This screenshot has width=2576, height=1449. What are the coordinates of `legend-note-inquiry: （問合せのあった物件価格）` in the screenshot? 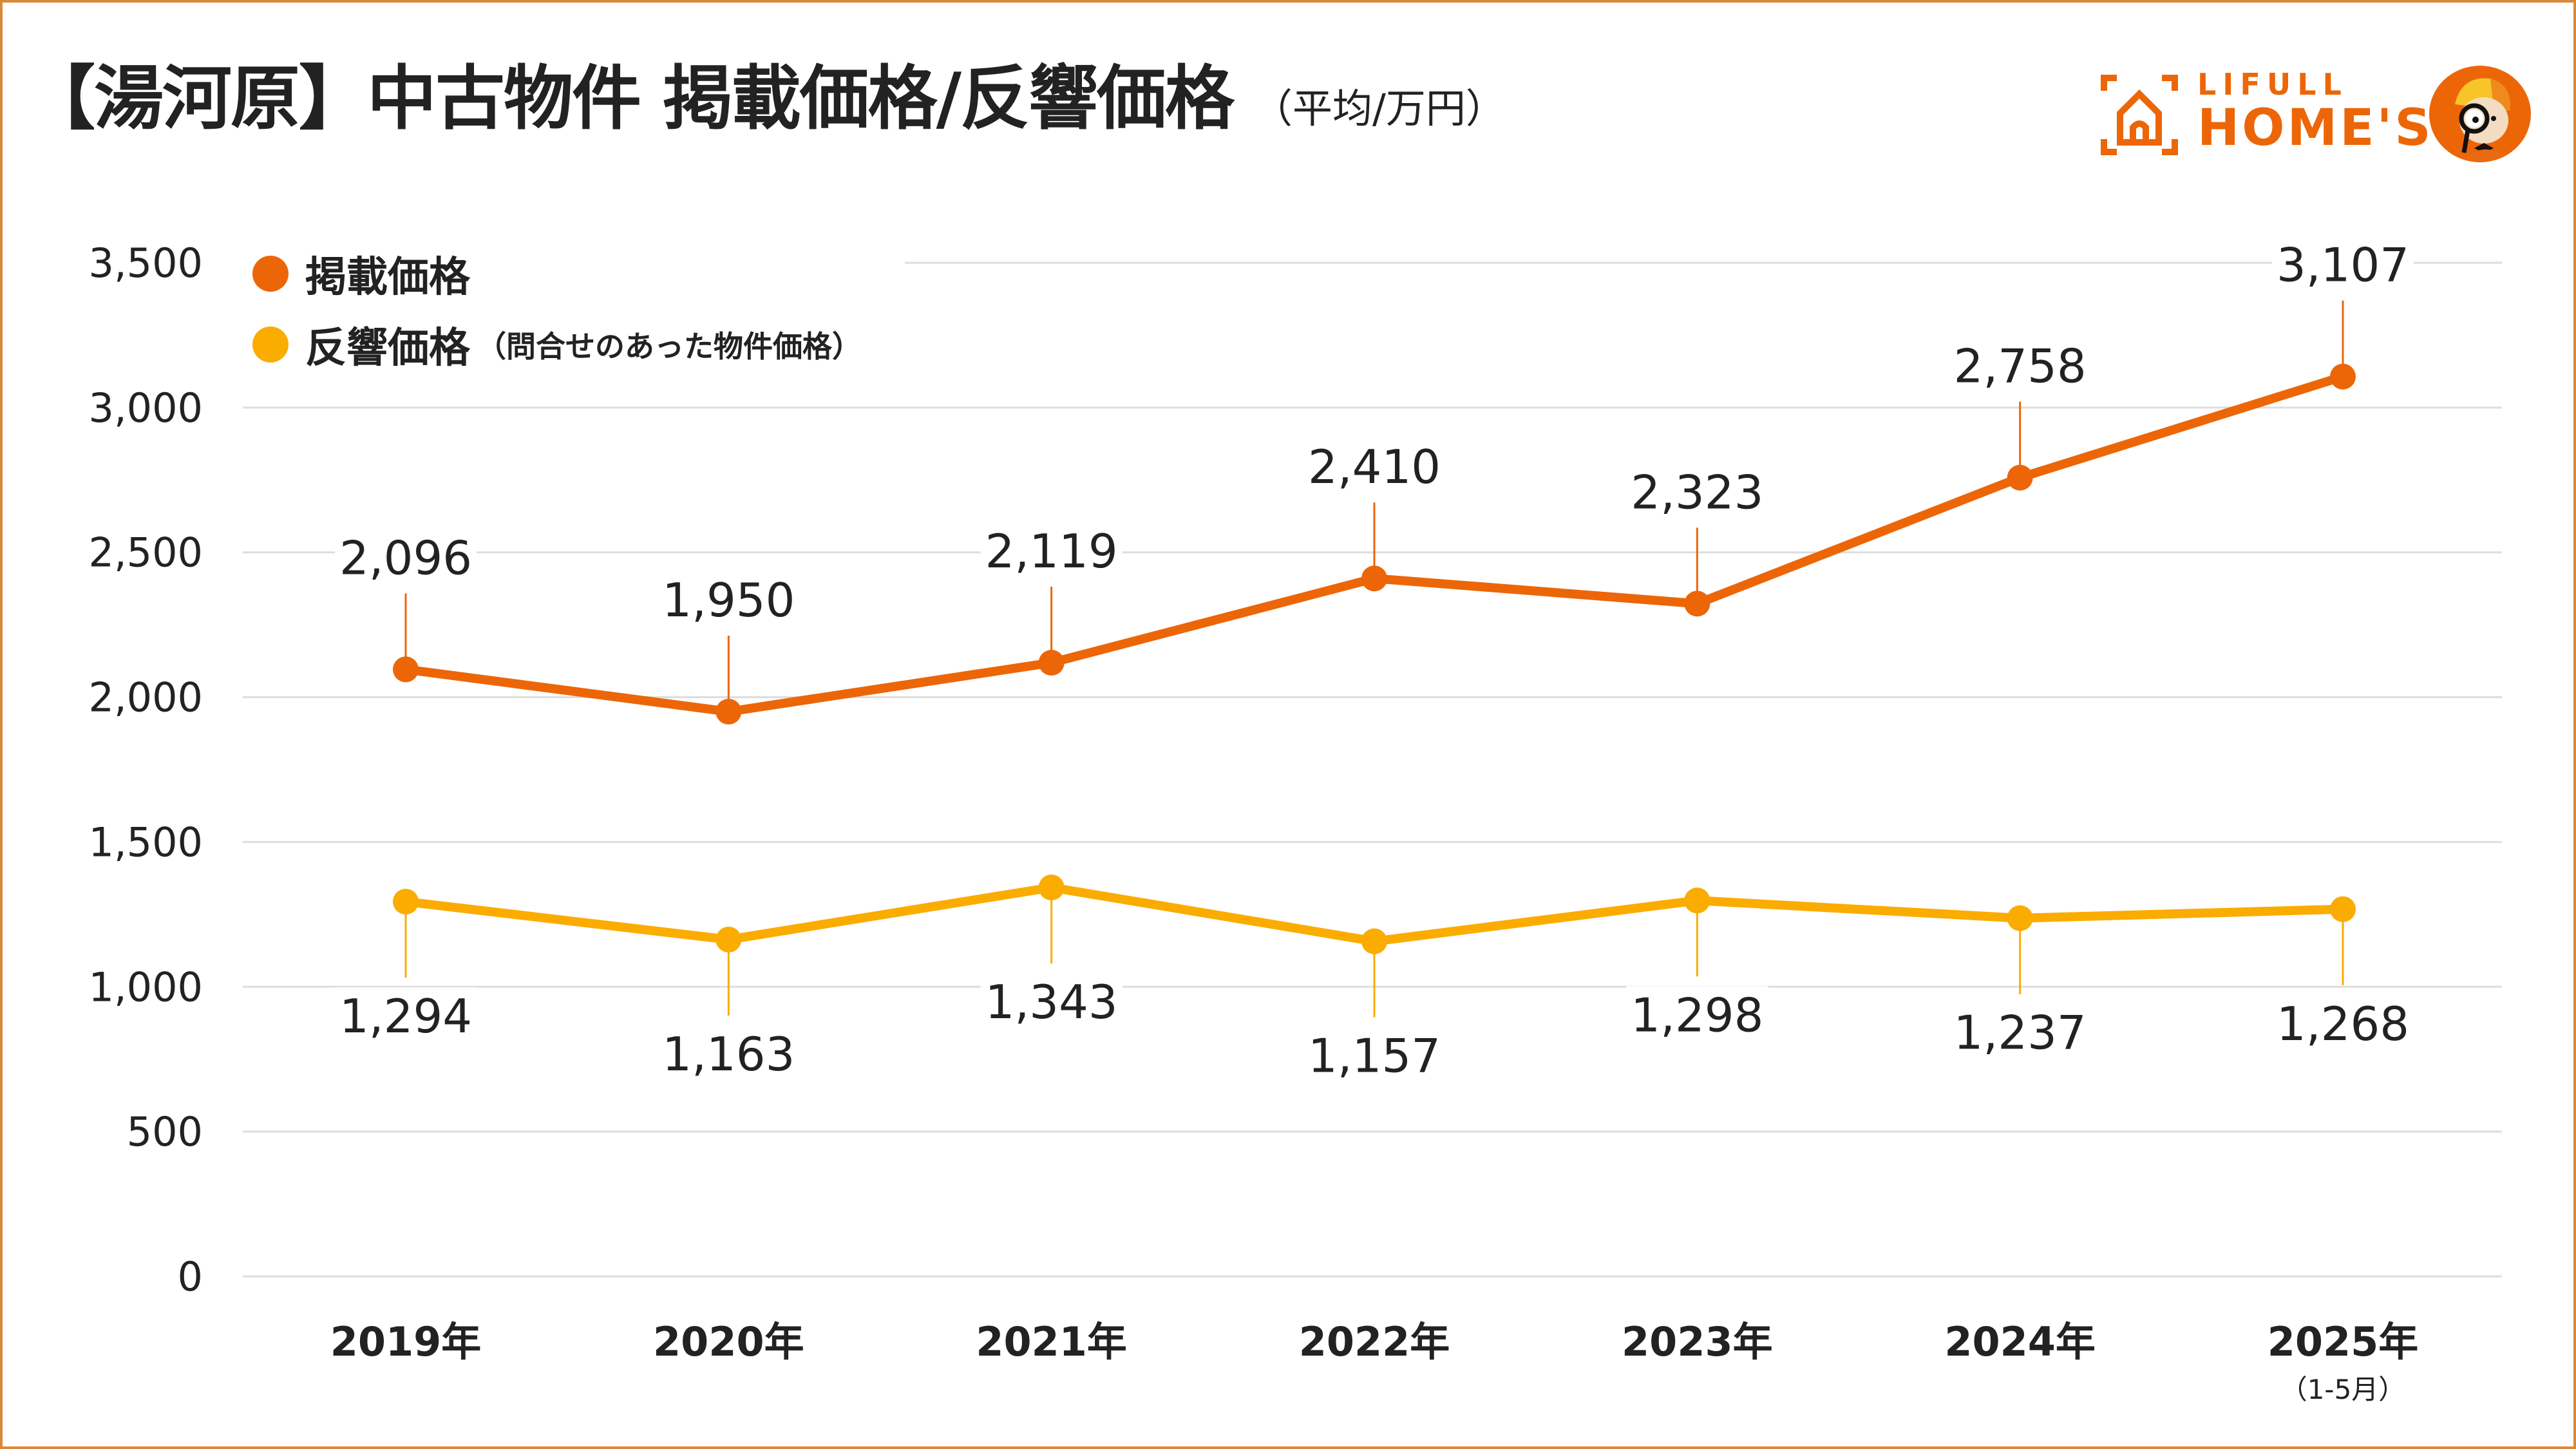 It's located at (669, 347).